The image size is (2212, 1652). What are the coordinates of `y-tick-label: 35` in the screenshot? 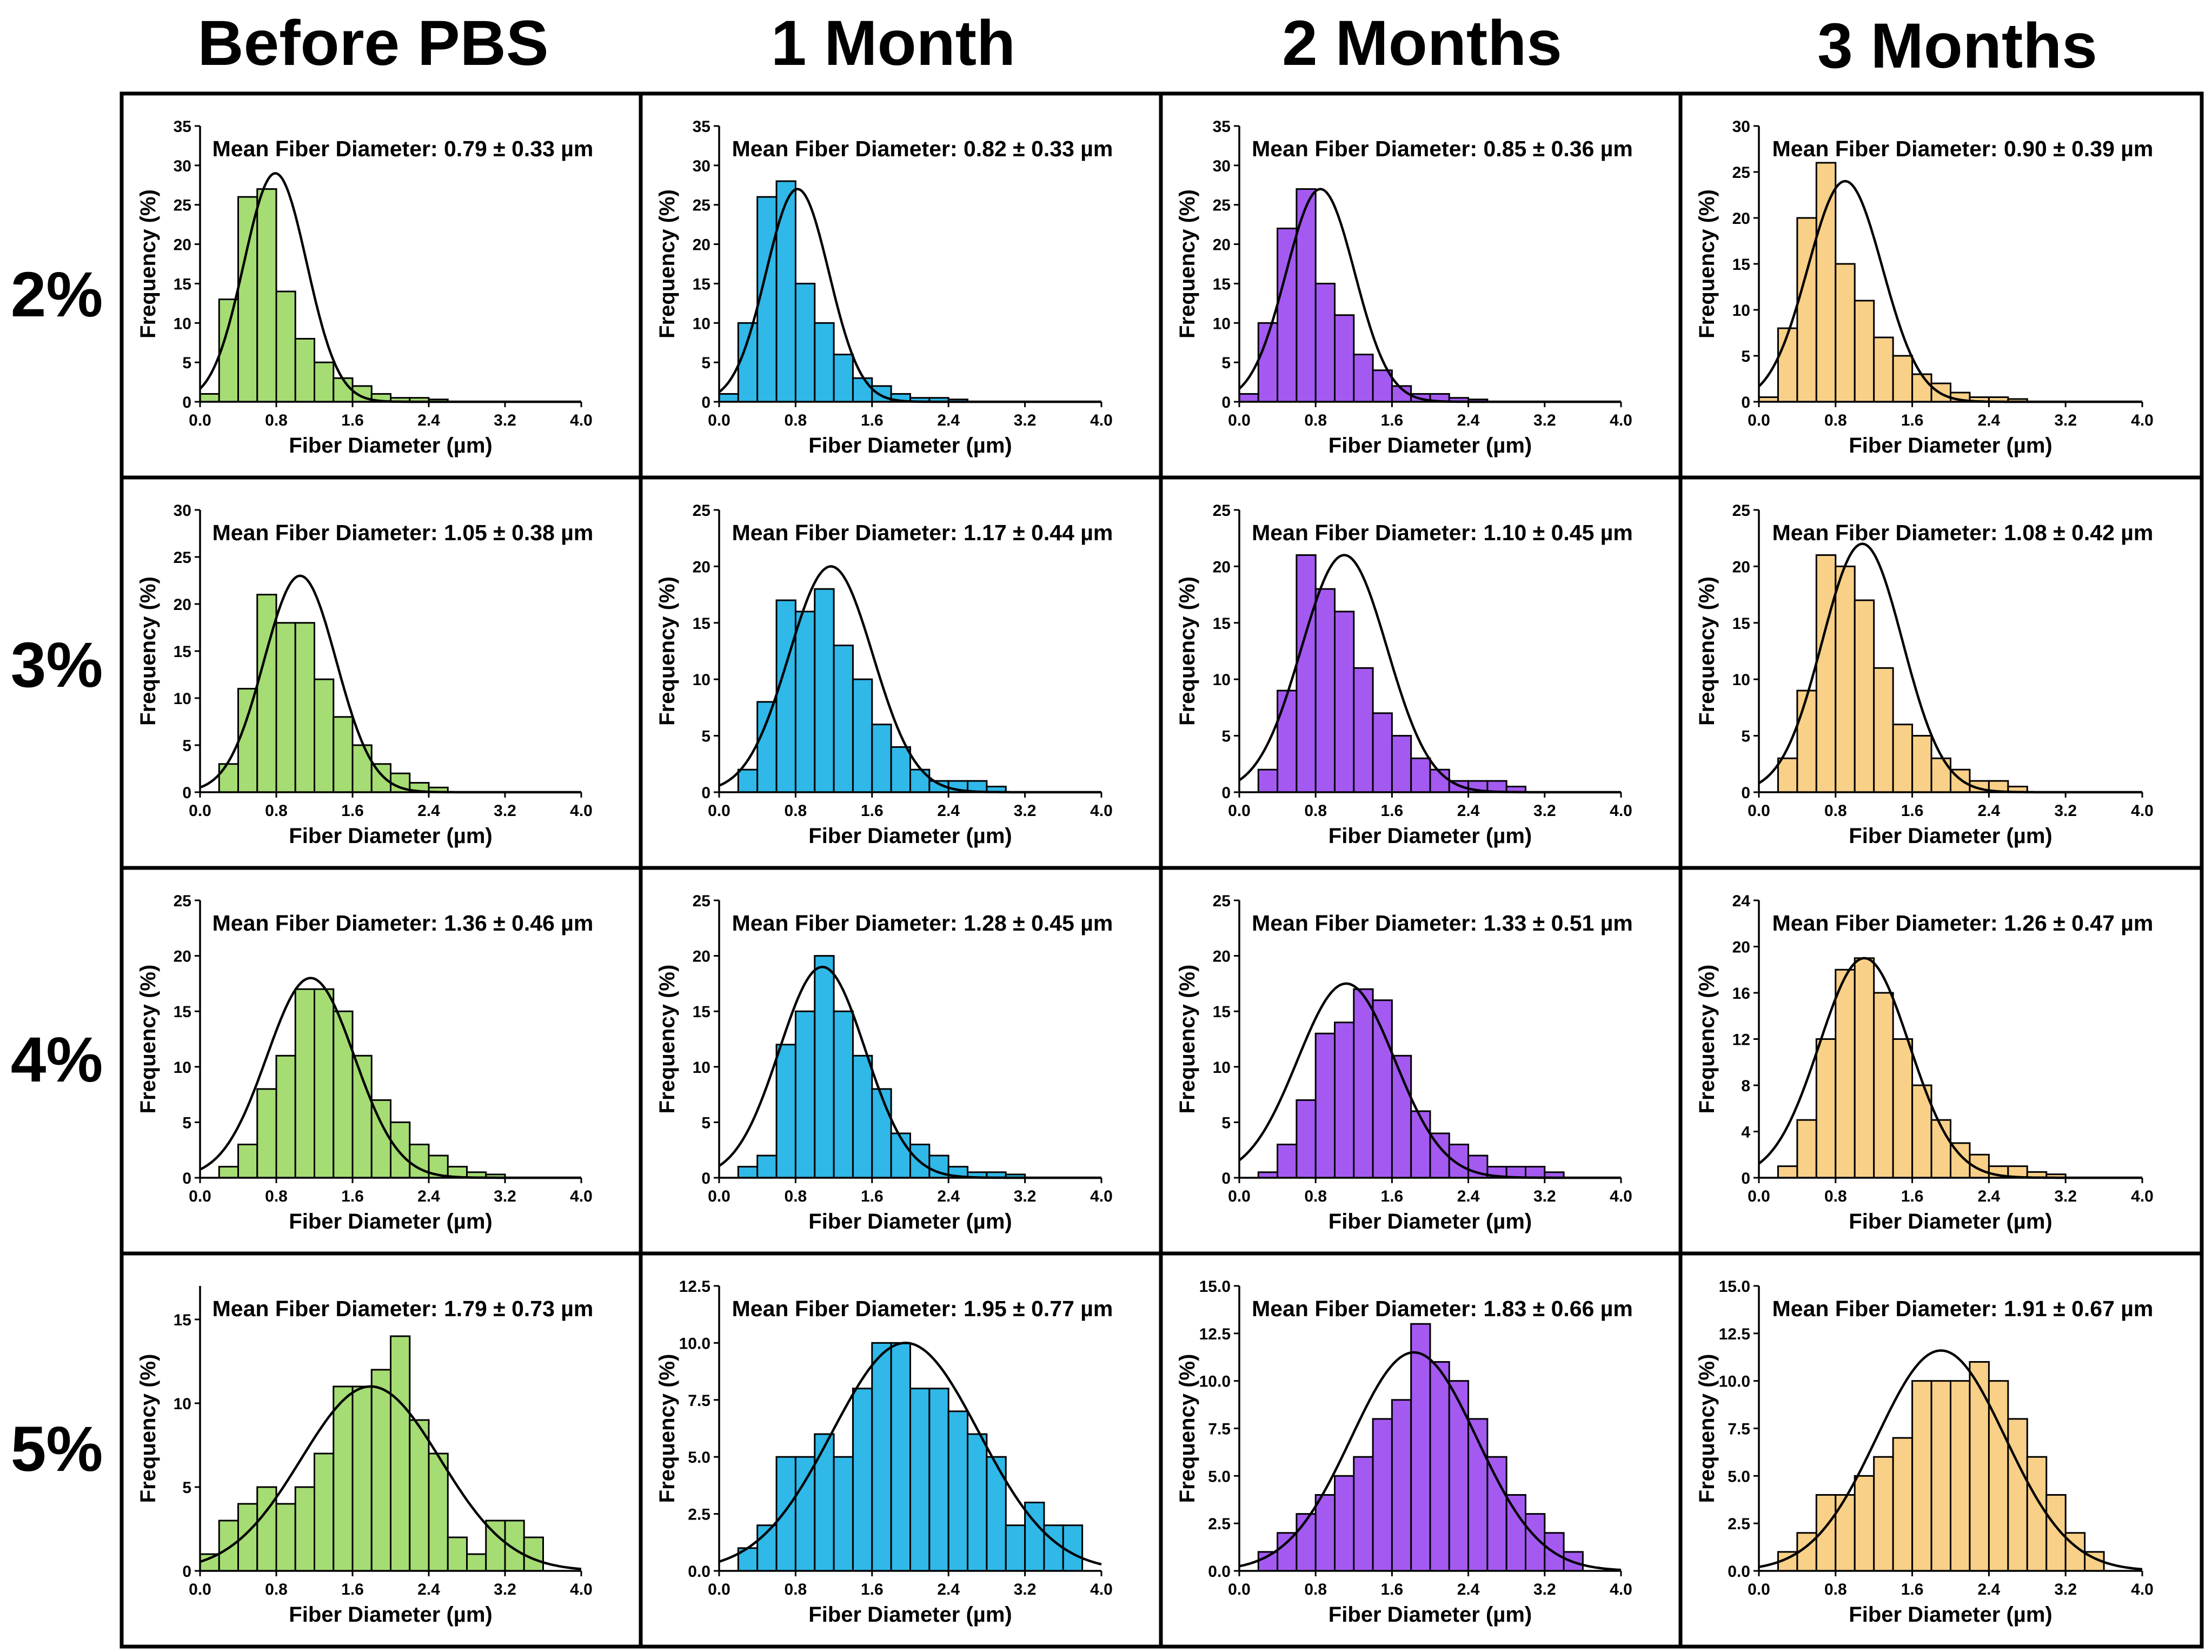 It's located at (701, 127).